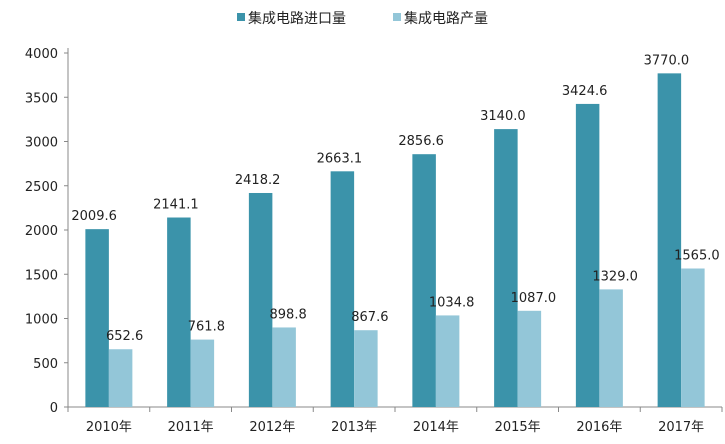  What do you see at coordinates (191, 427) in the screenshot?
I see `x-tick-label: 2011年` at bounding box center [191, 427].